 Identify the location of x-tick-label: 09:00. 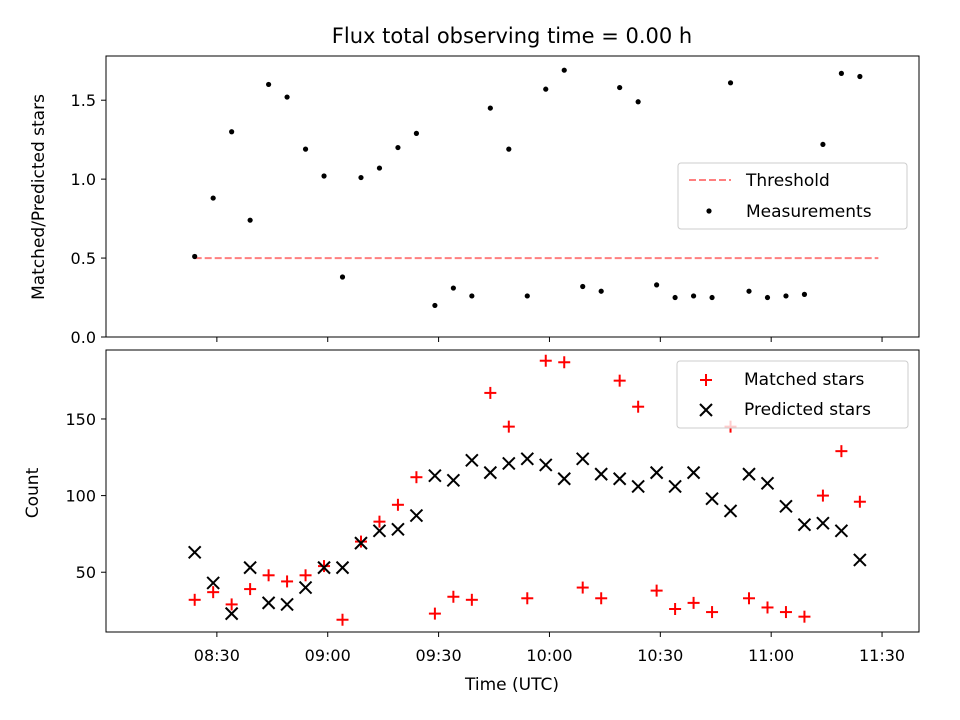
(328, 655).